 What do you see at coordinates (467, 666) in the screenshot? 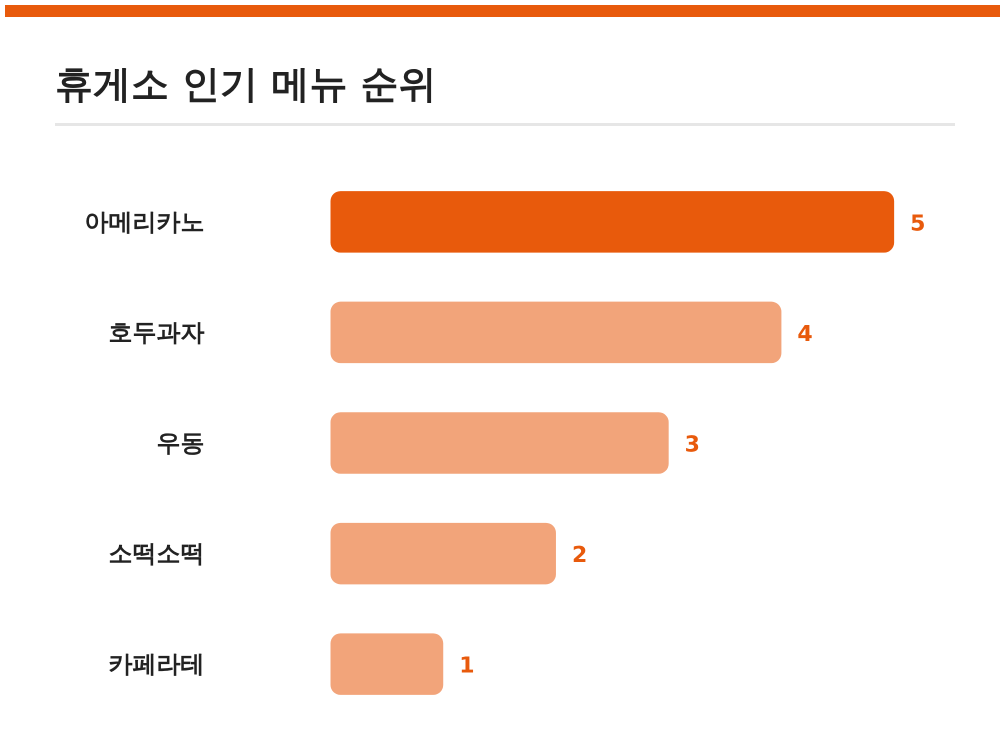
I see `data-label: 1` at bounding box center [467, 666].